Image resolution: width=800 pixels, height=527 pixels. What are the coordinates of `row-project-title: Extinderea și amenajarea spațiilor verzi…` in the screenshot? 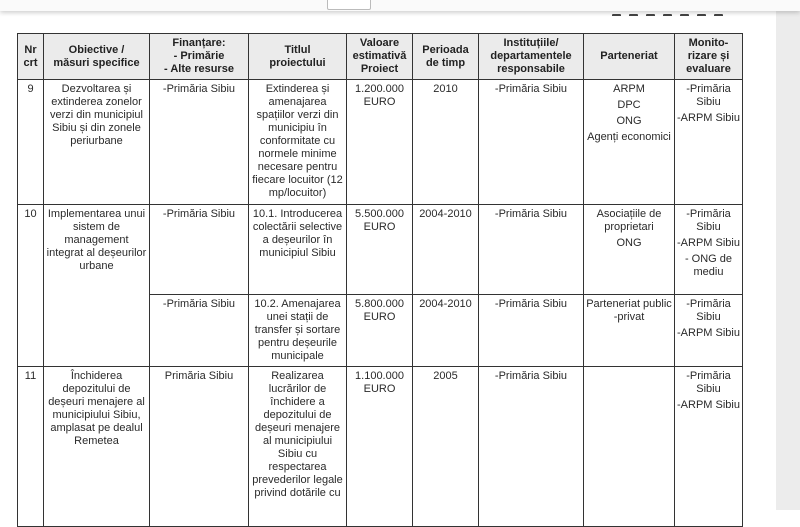 It's located at (297, 142).